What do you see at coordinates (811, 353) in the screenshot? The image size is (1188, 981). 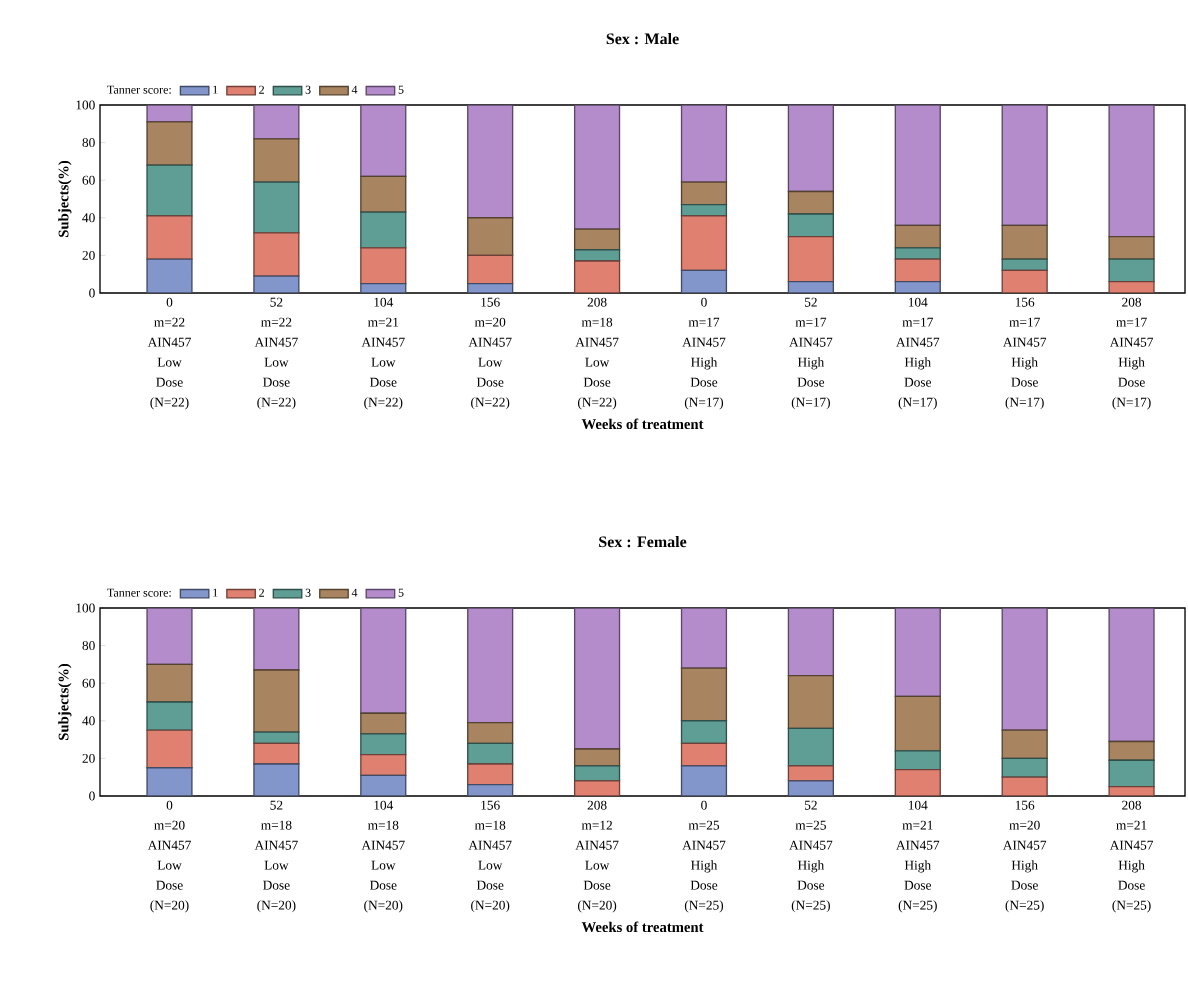 I see `x-tick-label: 52 m=17 AIN457 High Dose (N=17)` at bounding box center [811, 353].